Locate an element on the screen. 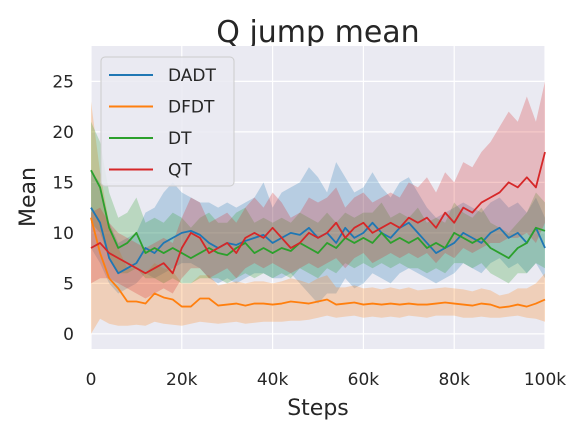 The width and height of the screenshot is (586, 435). legend-box is located at coordinates (167, 121).